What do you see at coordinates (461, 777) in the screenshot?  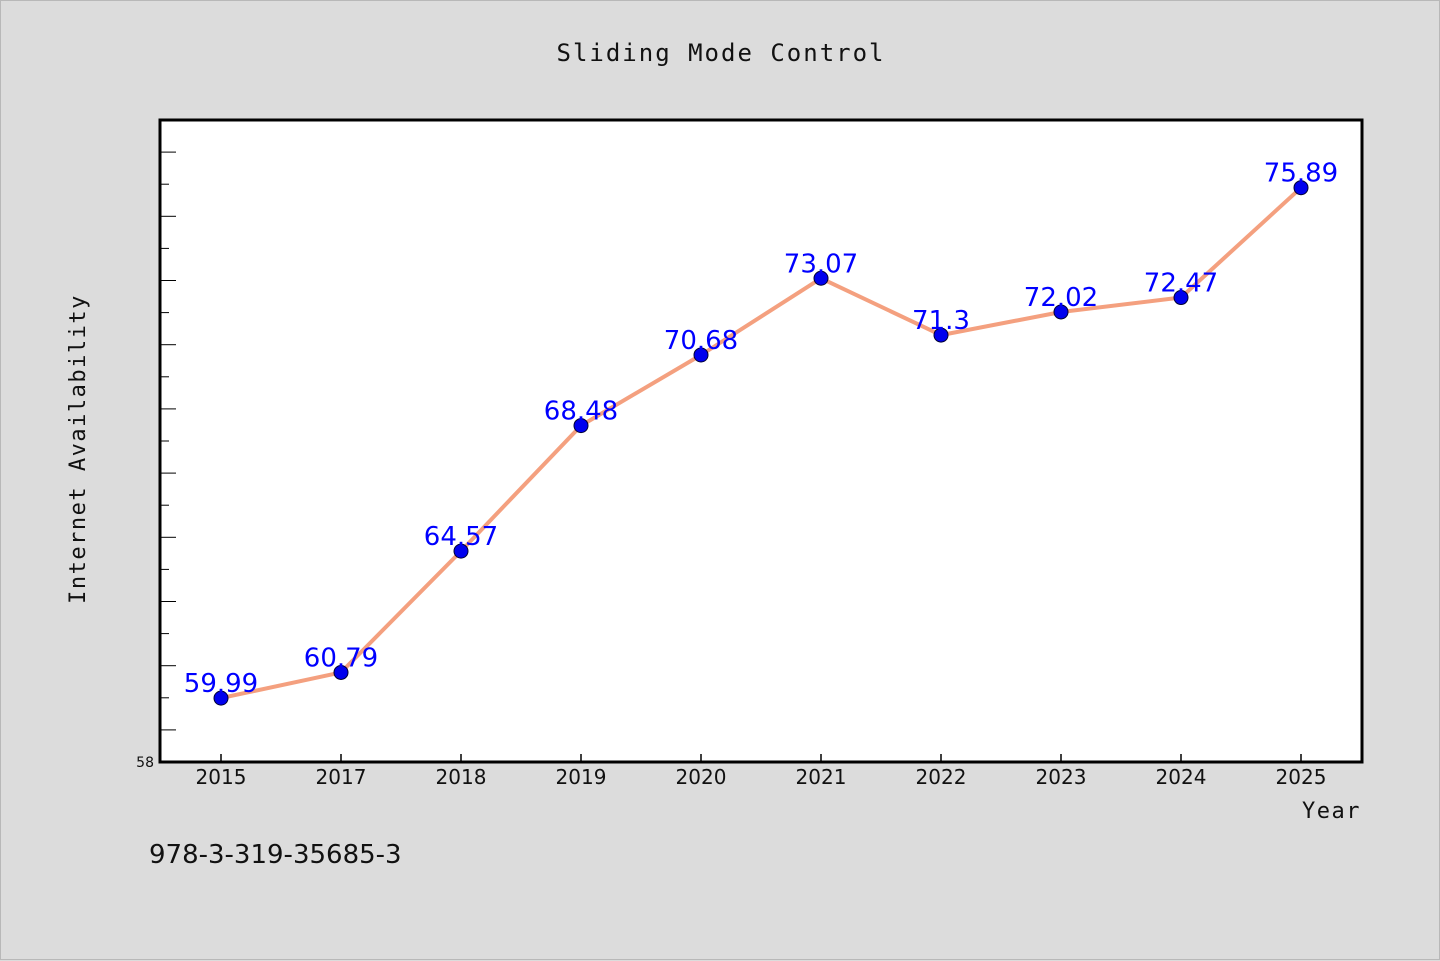 I see `x-tick-label: 2018` at bounding box center [461, 777].